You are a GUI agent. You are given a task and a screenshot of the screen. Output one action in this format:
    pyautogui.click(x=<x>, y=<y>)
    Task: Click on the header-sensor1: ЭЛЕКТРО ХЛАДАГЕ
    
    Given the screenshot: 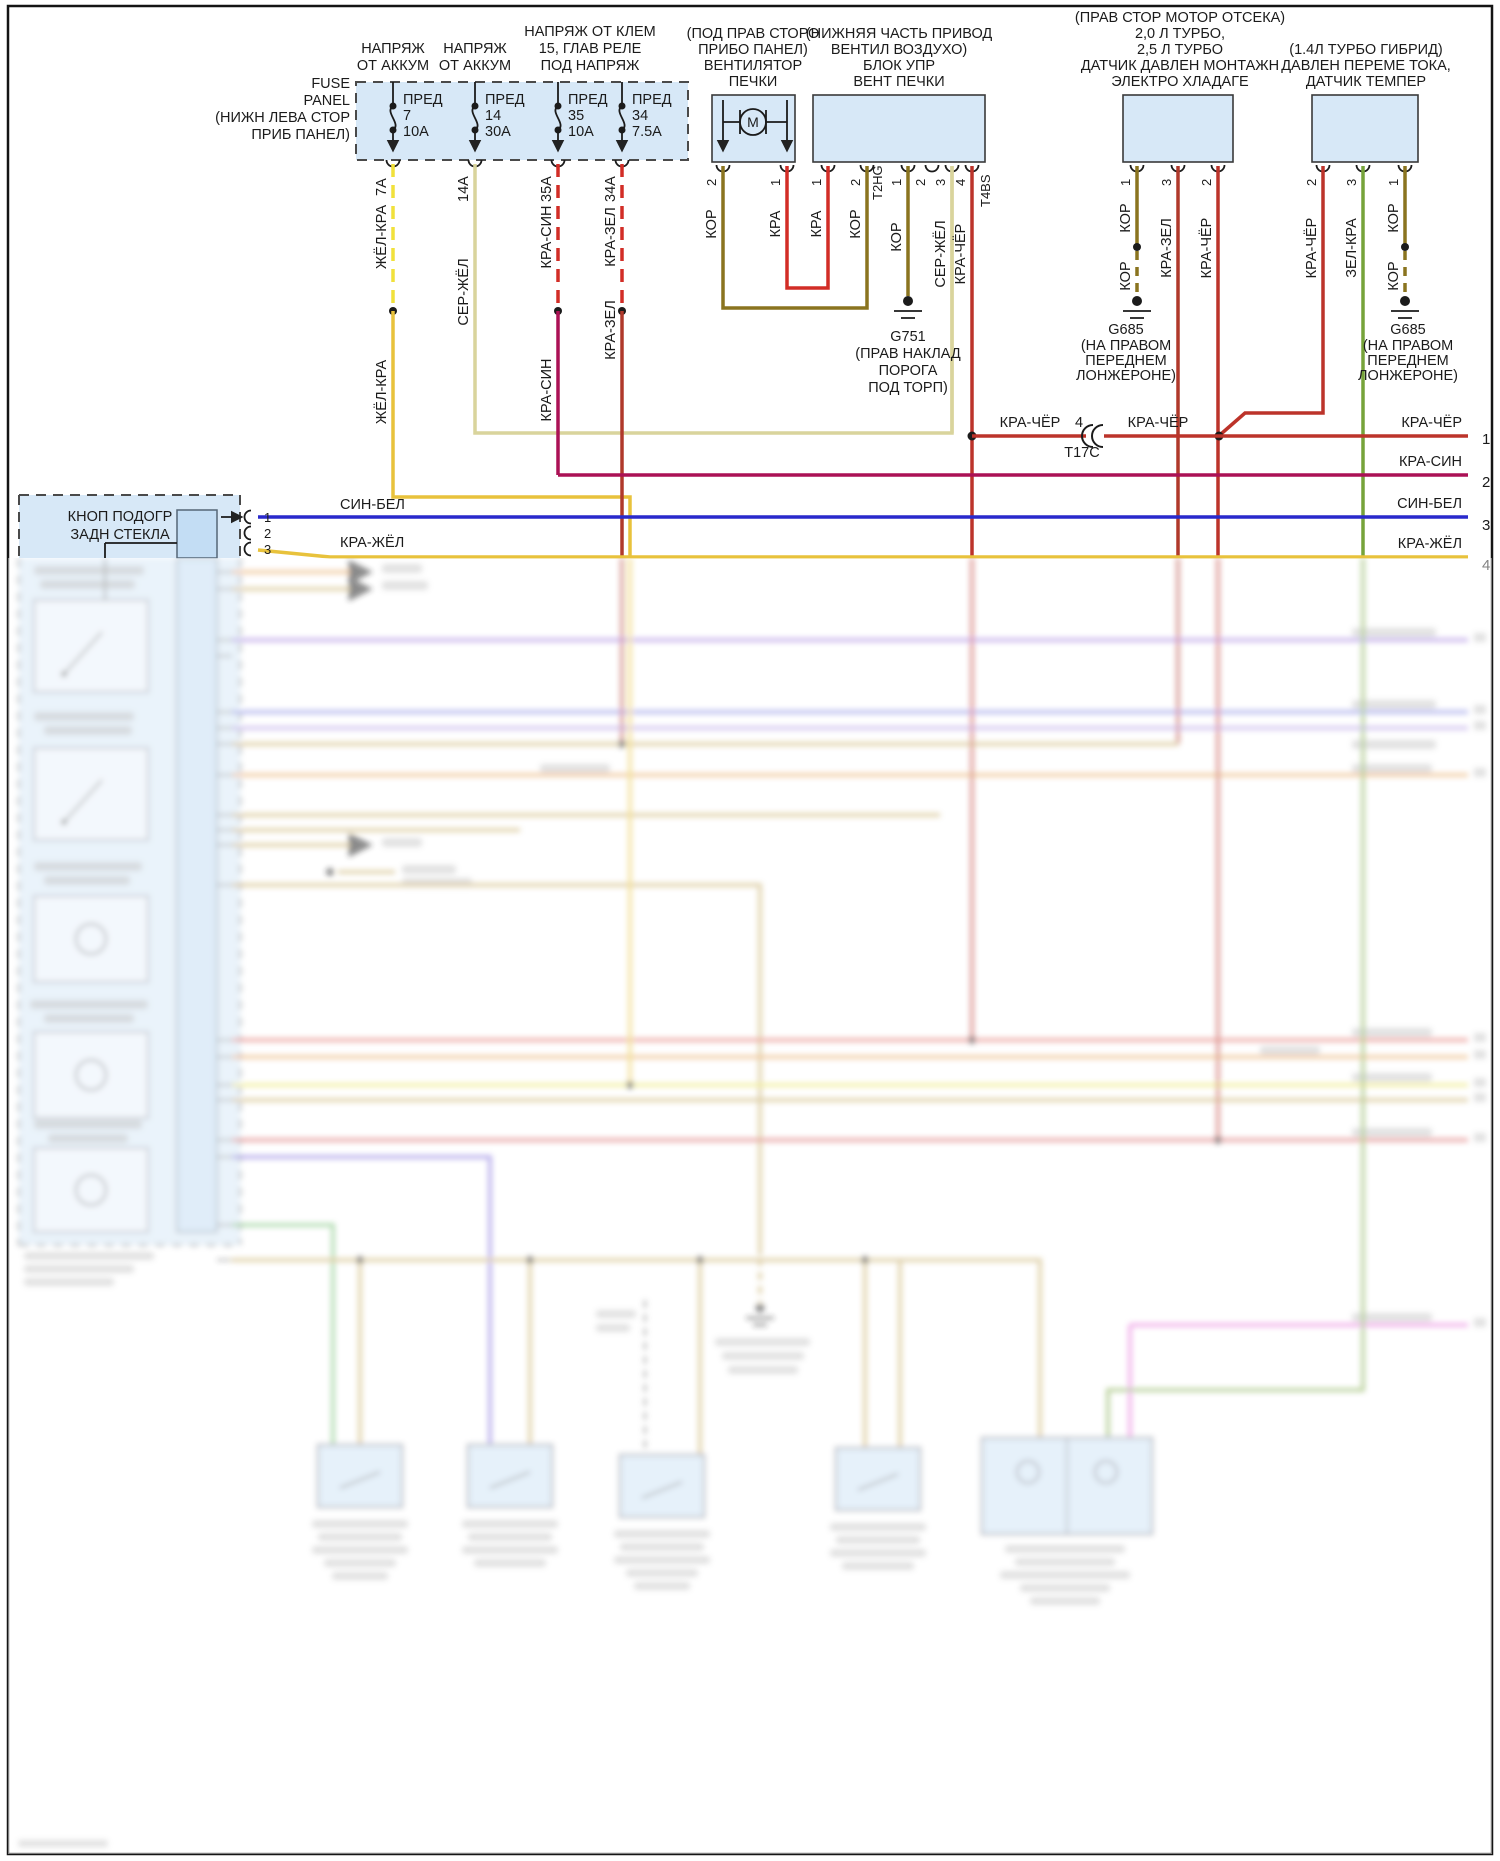 What is the action you would take?
    pyautogui.click(x=1180, y=82)
    